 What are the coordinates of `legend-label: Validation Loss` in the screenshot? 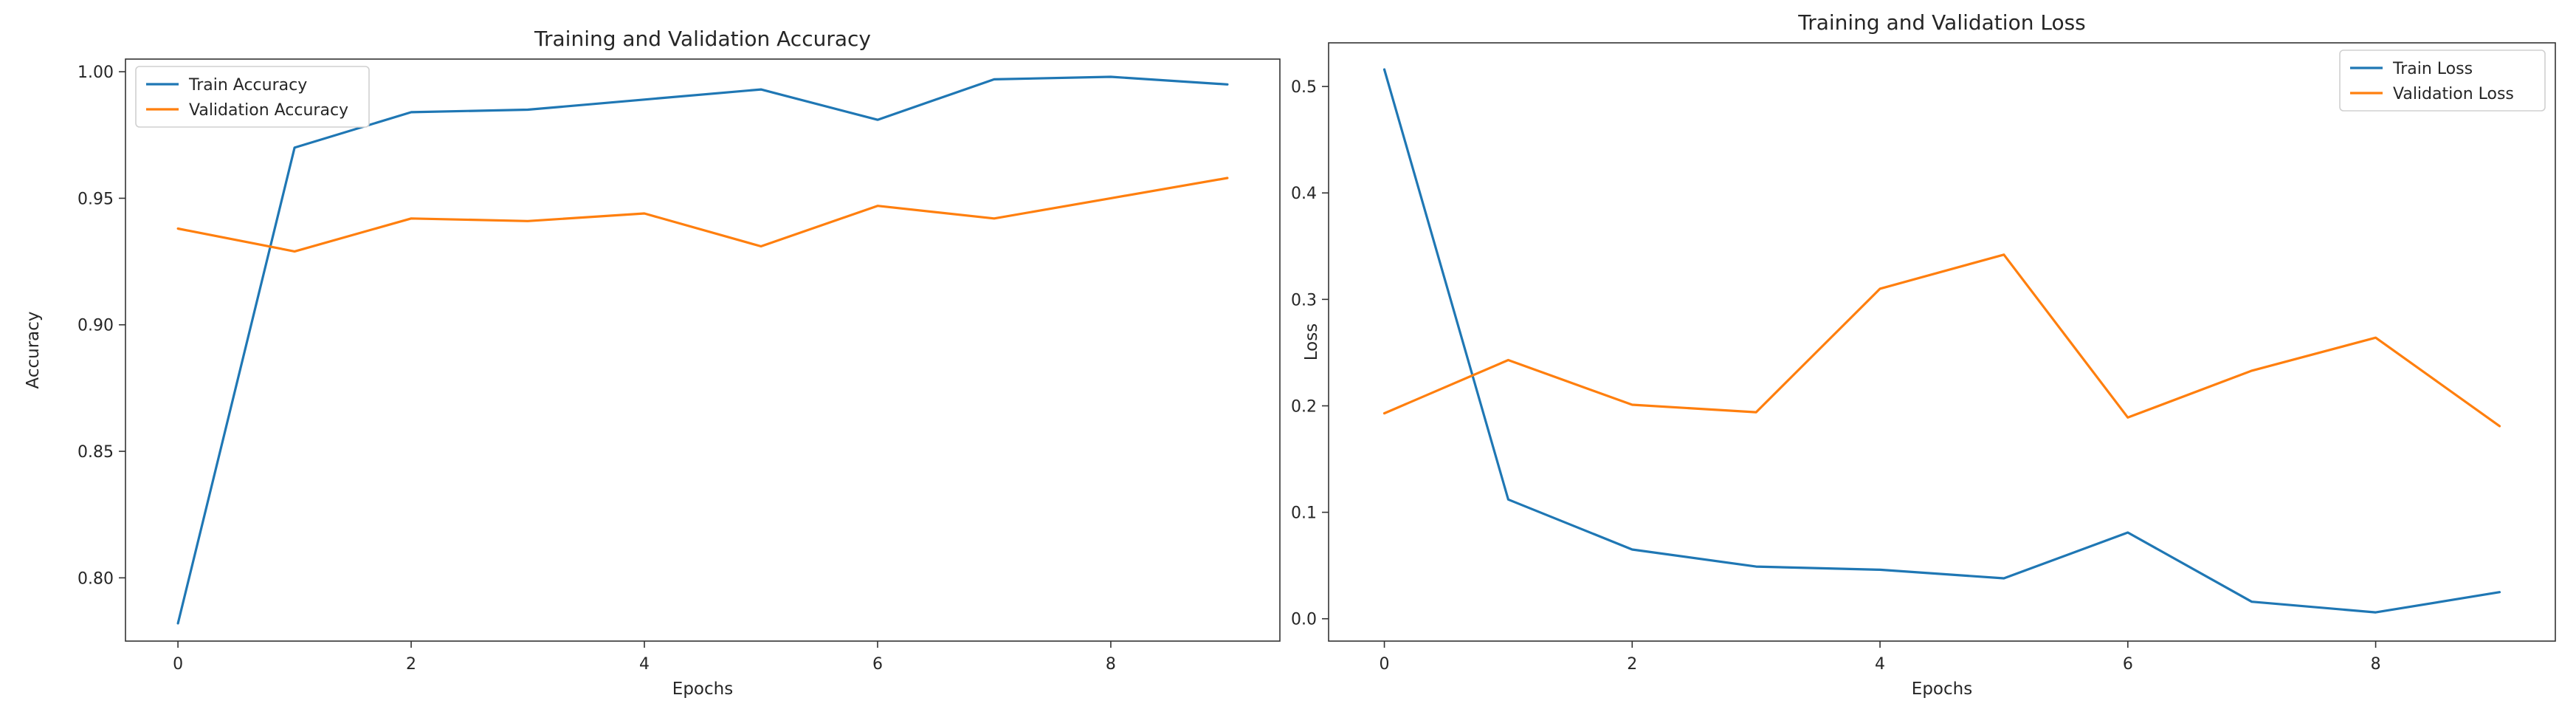 It's located at (2454, 94).